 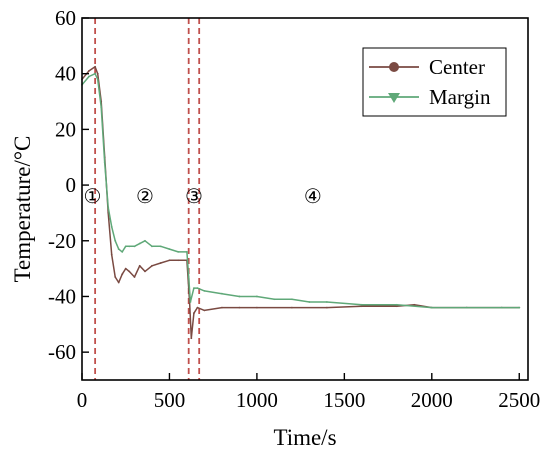 I want to click on legend-entries: Center Margin, so click(x=430, y=82).